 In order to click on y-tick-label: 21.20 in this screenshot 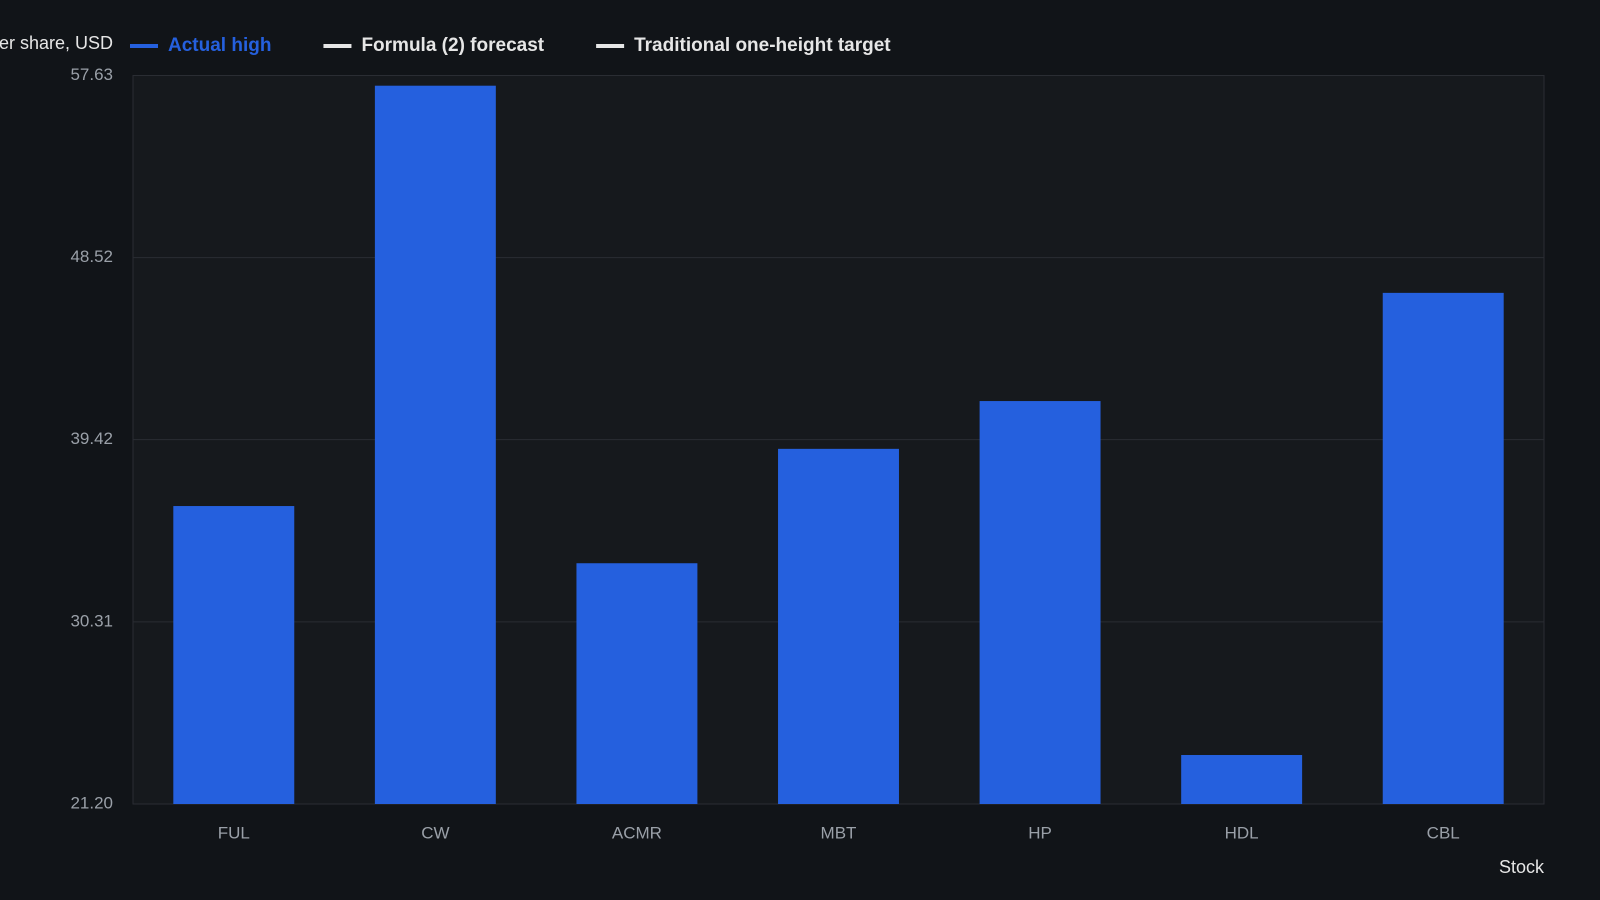, I will do `click(91, 802)`.